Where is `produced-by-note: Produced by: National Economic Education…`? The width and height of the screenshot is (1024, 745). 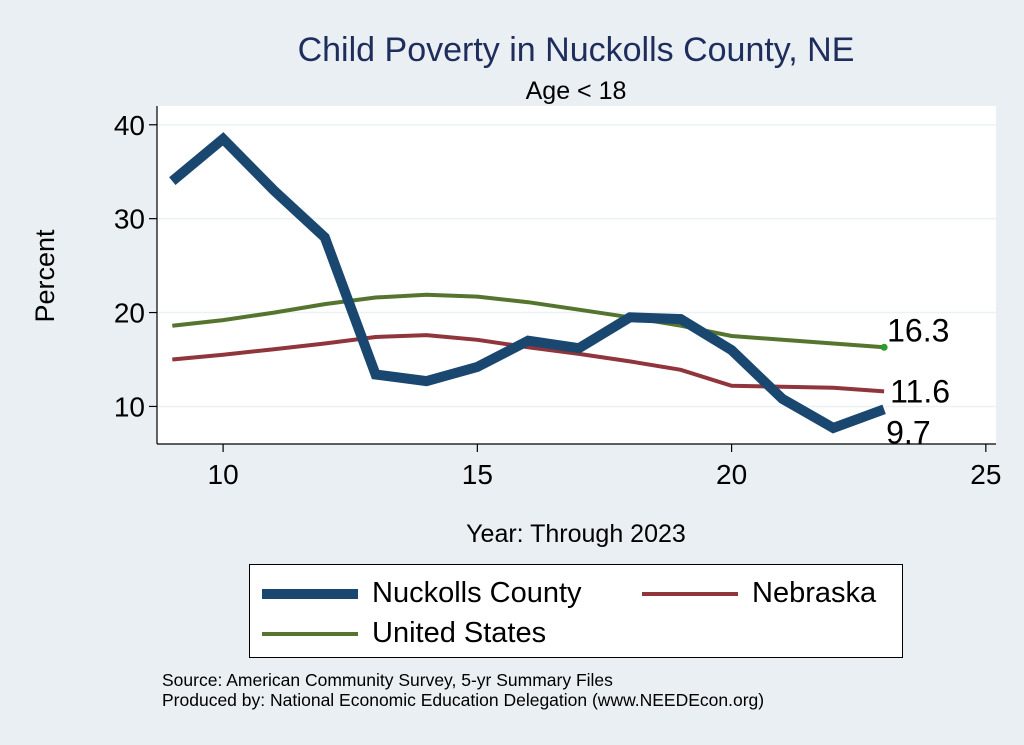 produced-by-note: Produced by: National Economic Education… is located at coordinates (463, 700).